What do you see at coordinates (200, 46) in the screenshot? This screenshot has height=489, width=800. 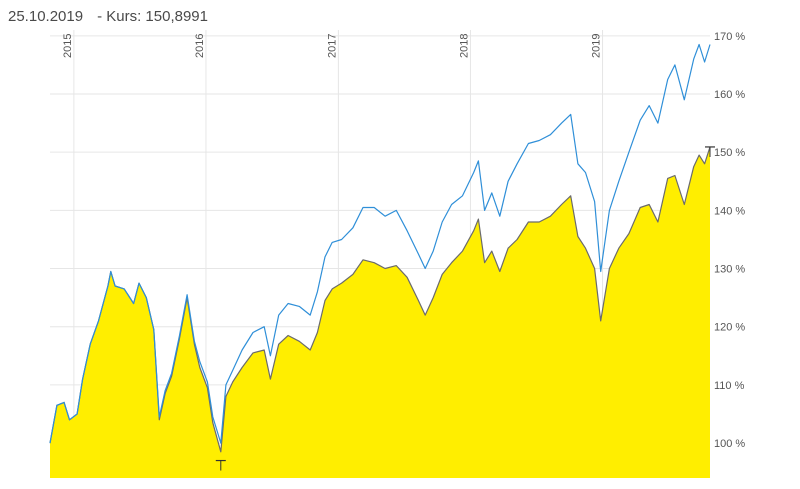 I see `x-tick-label: 2016` at bounding box center [200, 46].